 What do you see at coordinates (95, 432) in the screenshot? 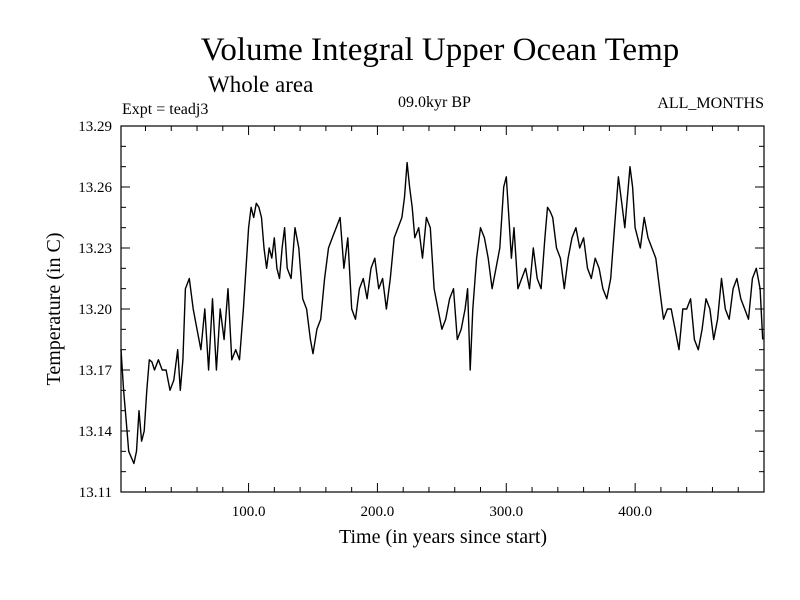
I see `y-tick-label: 13.14` at bounding box center [95, 432].